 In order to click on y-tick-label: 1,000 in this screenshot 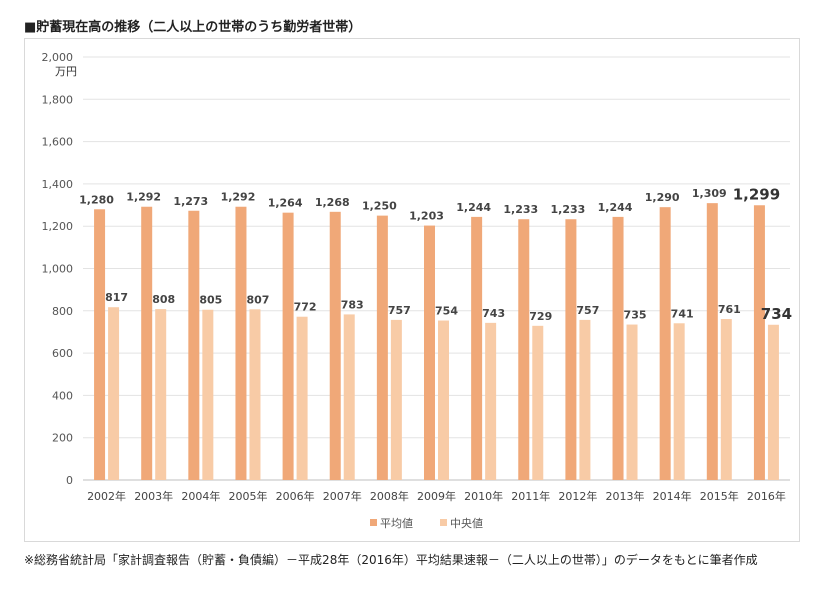, I will do `click(58, 269)`.